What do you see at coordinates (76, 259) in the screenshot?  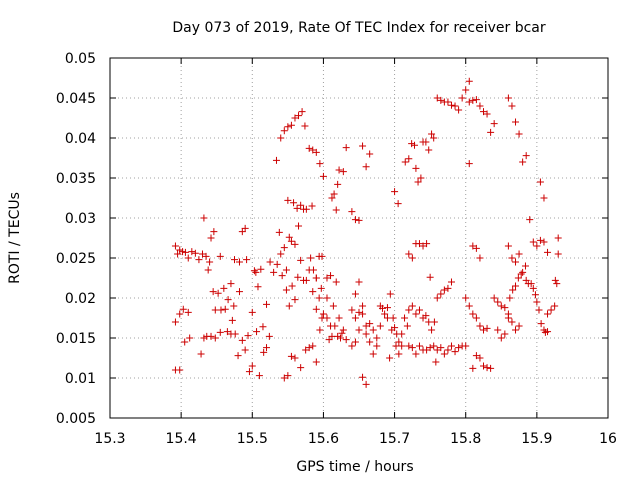 I see `y-tick-label: 0.025` at bounding box center [76, 259].